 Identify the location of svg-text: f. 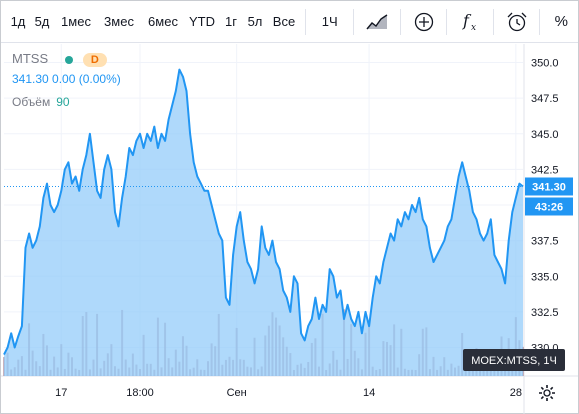
(467, 20).